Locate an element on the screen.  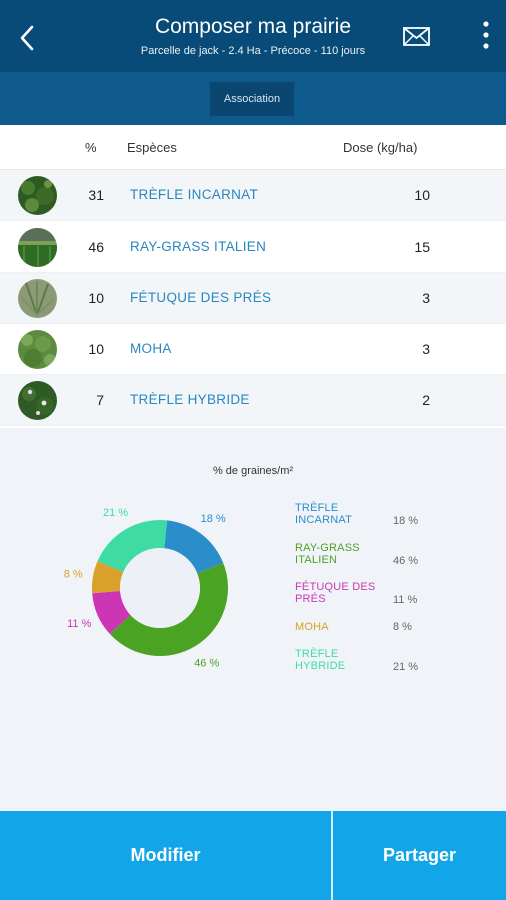
footer-divider is located at coordinates (332, 855).